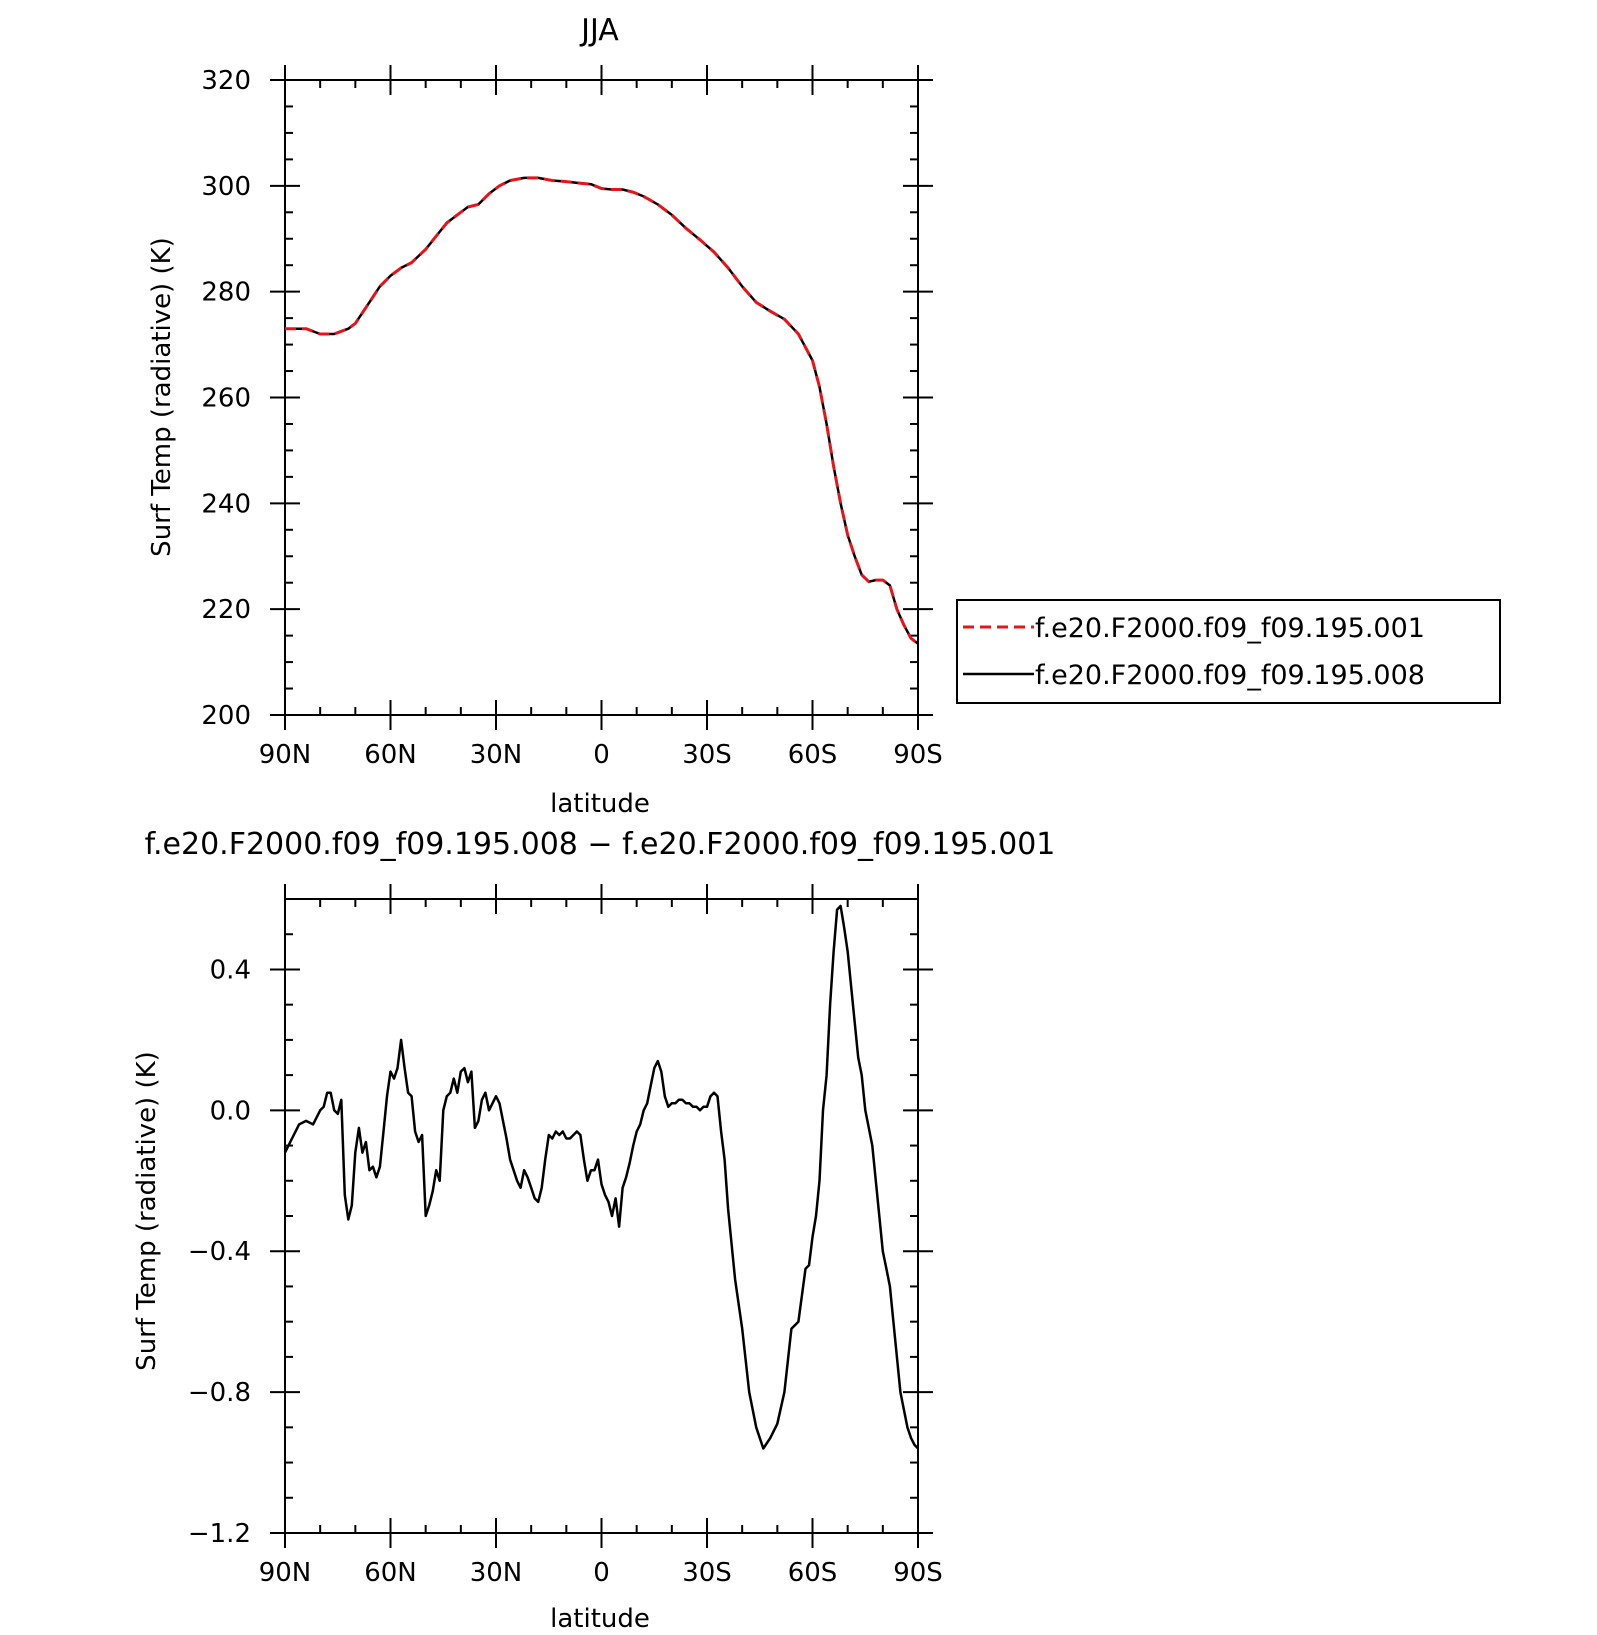 The height and width of the screenshot is (1635, 1597). I want to click on bottom-x-tick-label-60n: 60N, so click(390, 1573).